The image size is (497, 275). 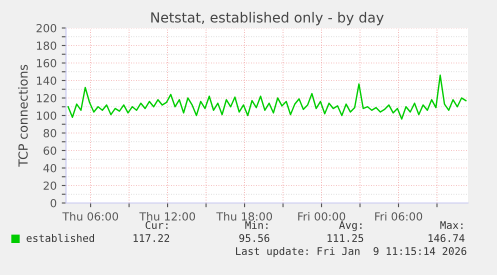 What do you see at coordinates (46, 45) in the screenshot?
I see `y-tick-label: 180` at bounding box center [46, 45].